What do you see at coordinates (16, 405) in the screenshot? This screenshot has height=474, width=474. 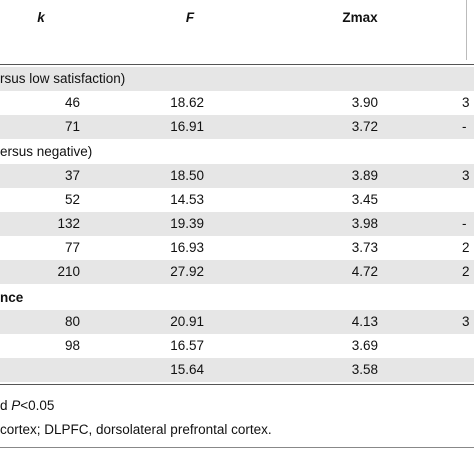 I see `footnote-p-symbol: P` at bounding box center [16, 405].